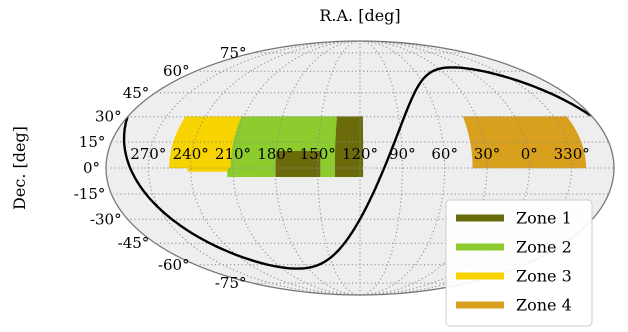  Describe the element at coordinates (544, 276) in the screenshot. I see `legend-label: Zone 3` at that location.